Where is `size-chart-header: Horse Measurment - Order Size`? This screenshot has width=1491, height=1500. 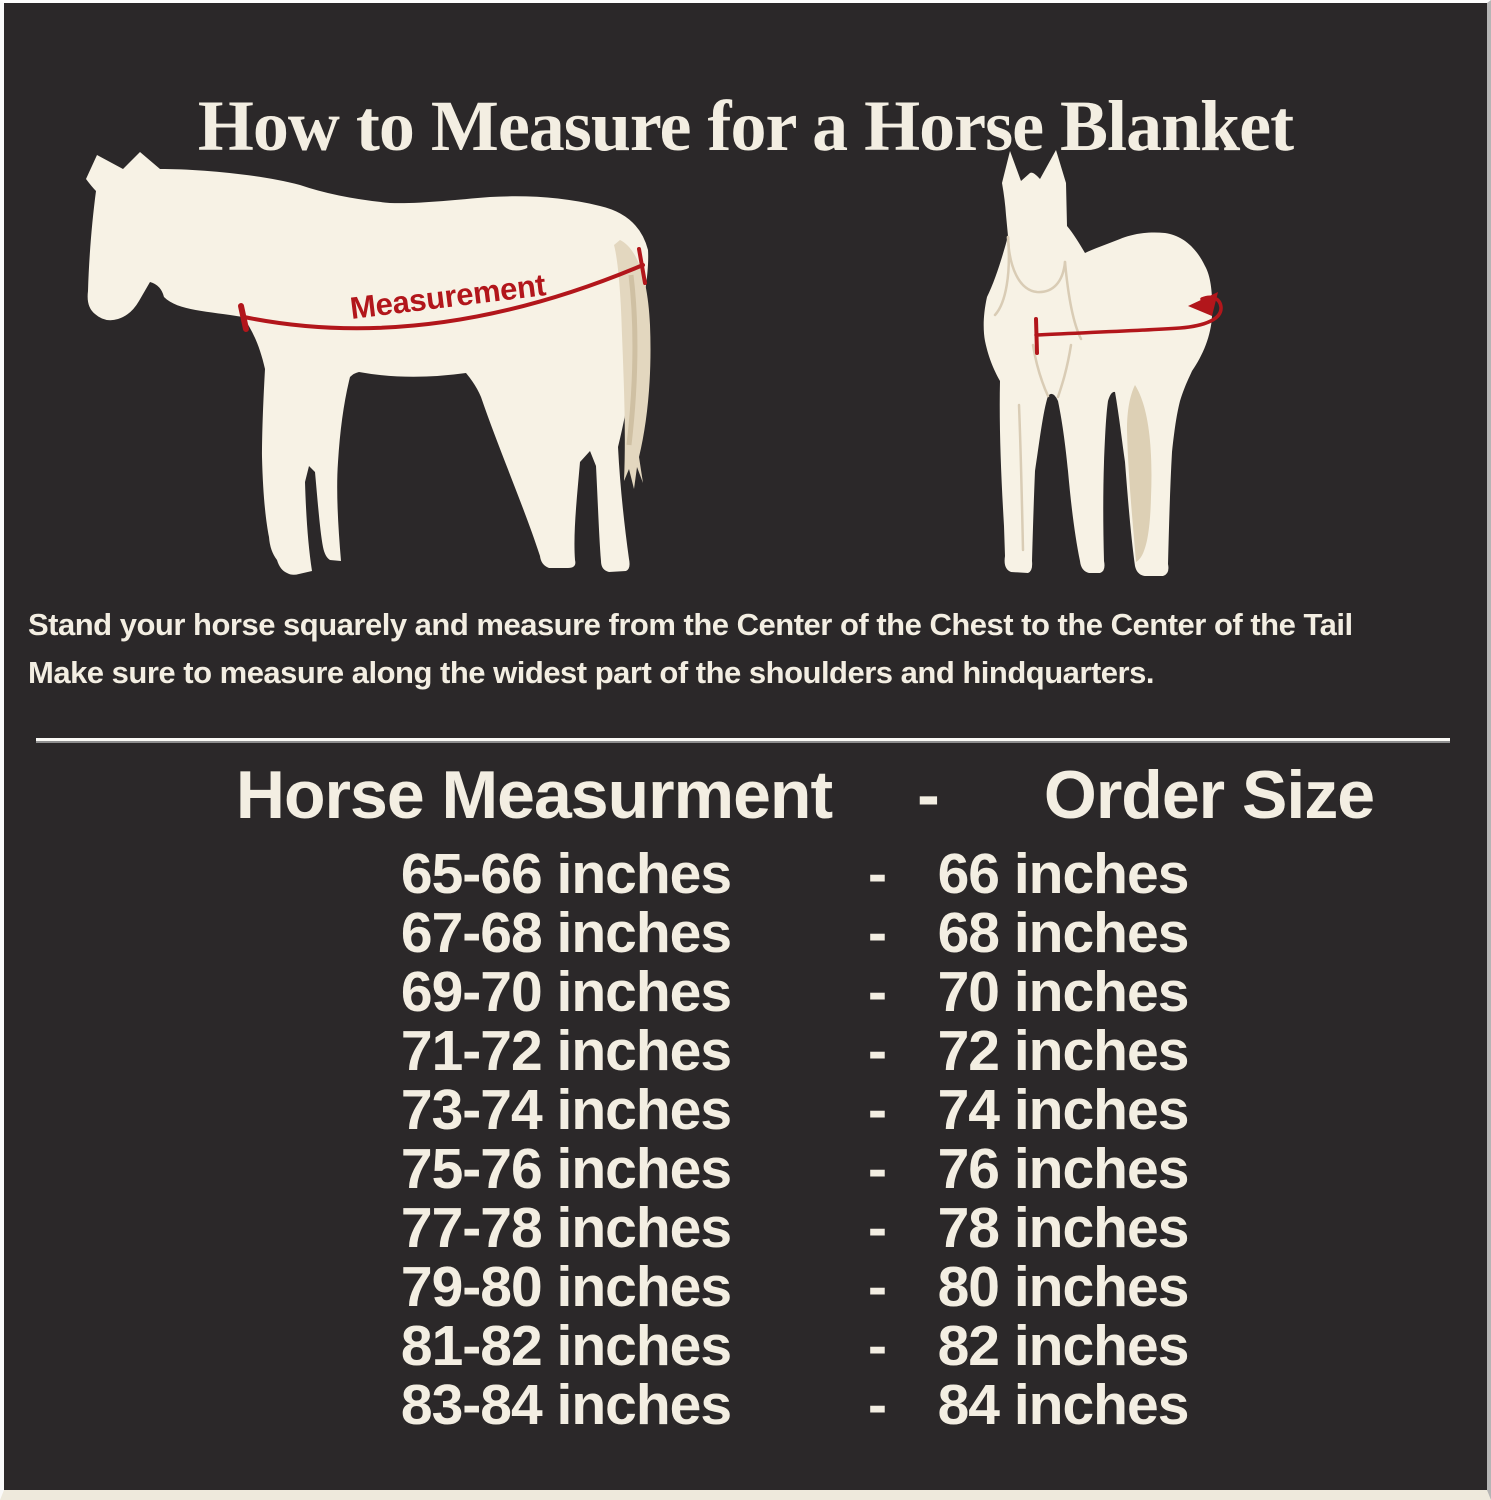
size-chart-header: Horse Measurment - Order Size is located at coordinates (745, 795).